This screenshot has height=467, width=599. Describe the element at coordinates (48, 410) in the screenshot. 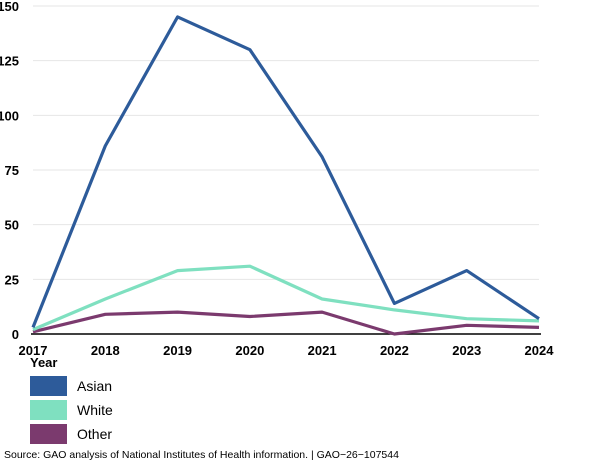

I see `legend-swatch-white` at that location.